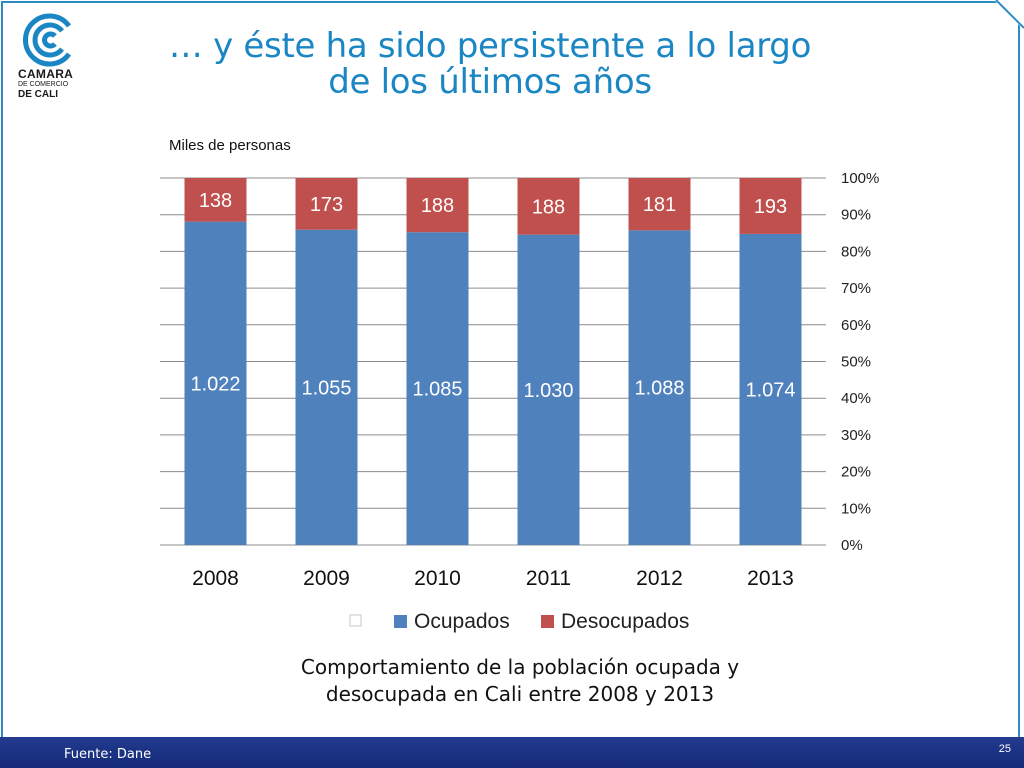 The height and width of the screenshot is (768, 1024). I want to click on data-label-desocupados: 173, so click(326, 205).